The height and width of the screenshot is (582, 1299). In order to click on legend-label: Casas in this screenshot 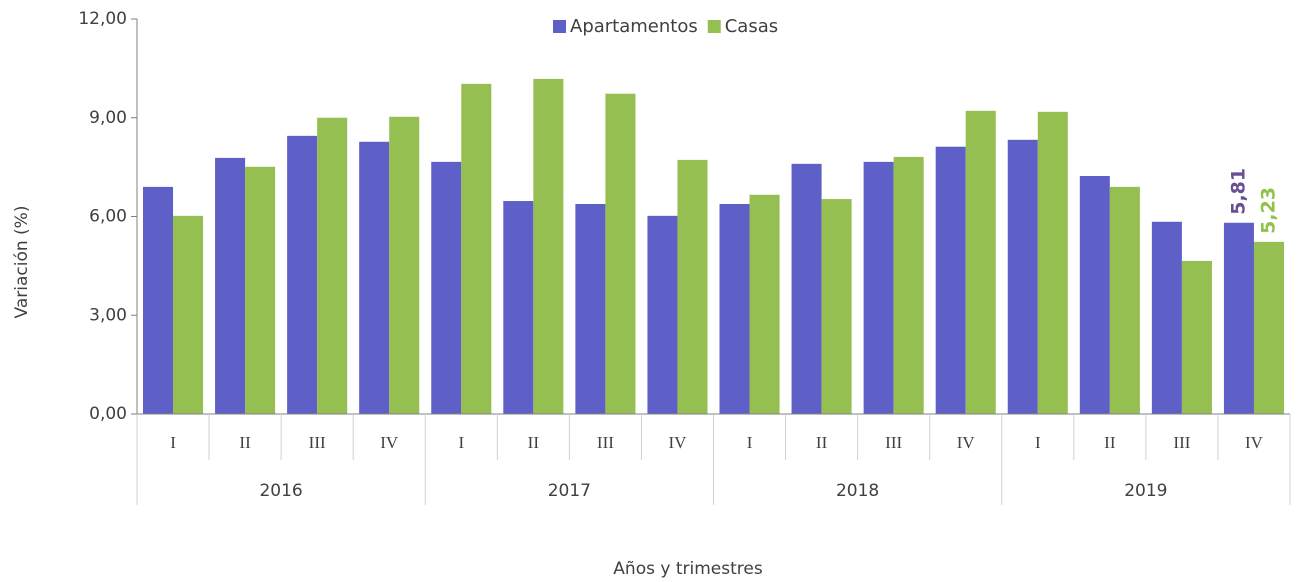, I will do `click(751, 26)`.